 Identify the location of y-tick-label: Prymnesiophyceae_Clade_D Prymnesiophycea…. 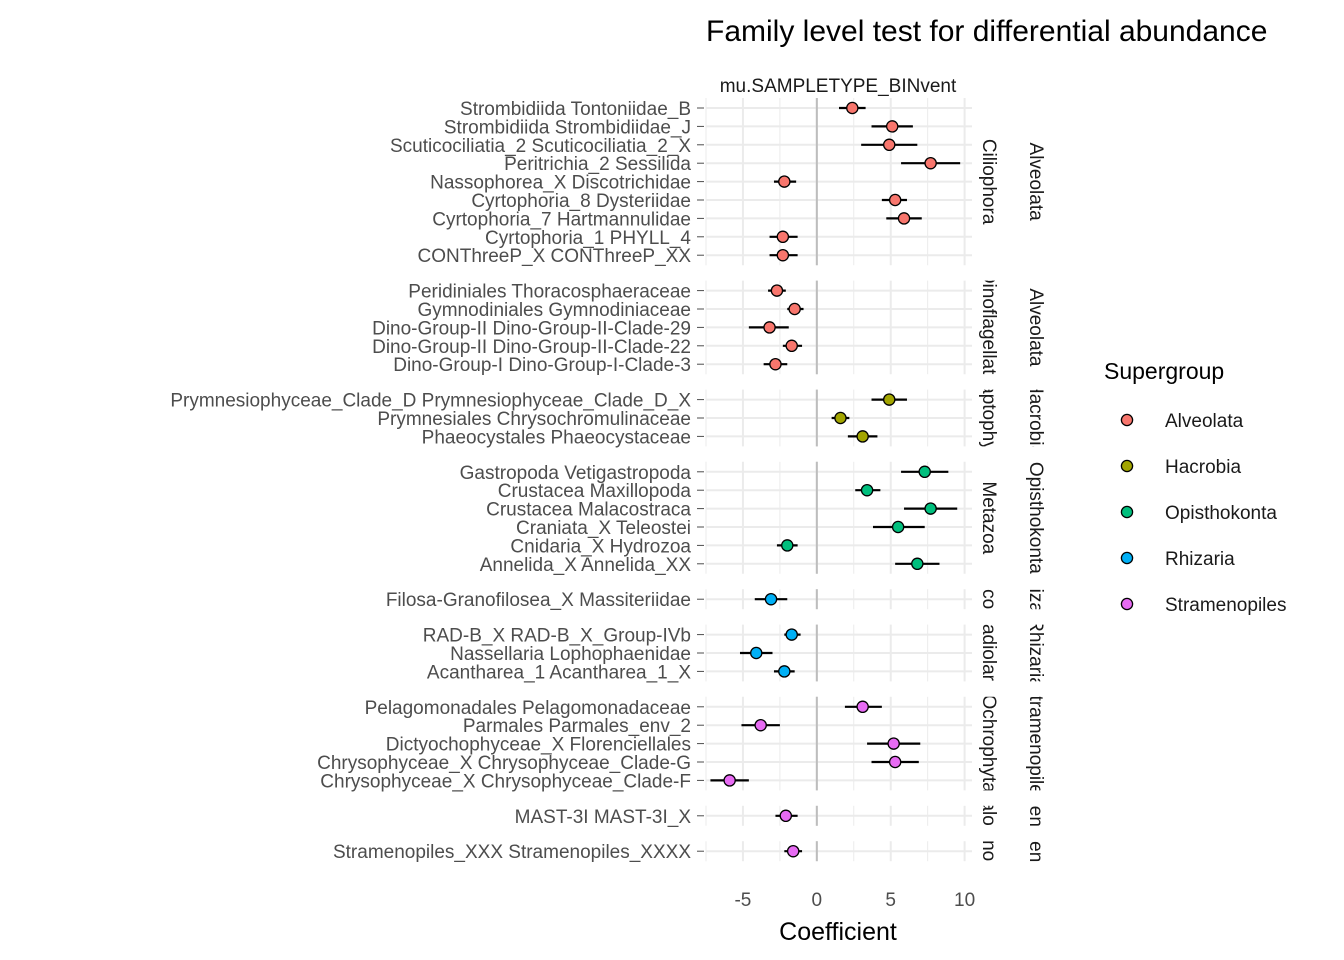
(430, 401).